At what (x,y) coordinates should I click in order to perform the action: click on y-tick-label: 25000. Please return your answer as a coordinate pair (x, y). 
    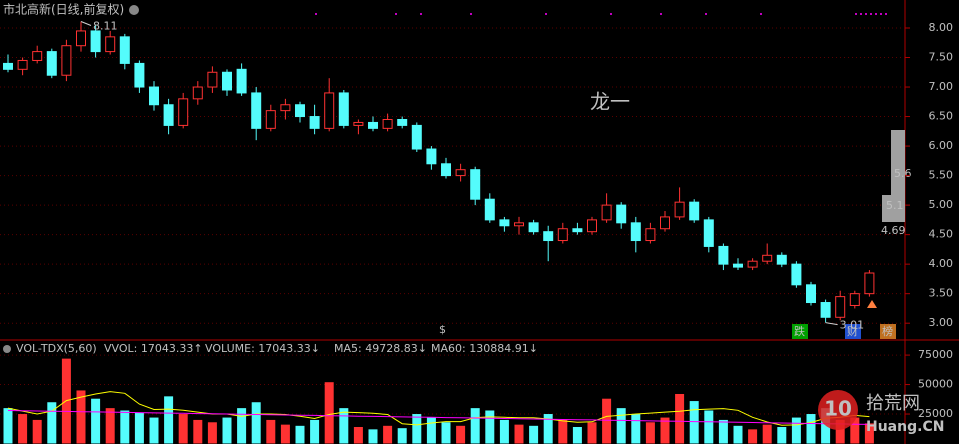
    Looking at the image, I should click on (935, 413).